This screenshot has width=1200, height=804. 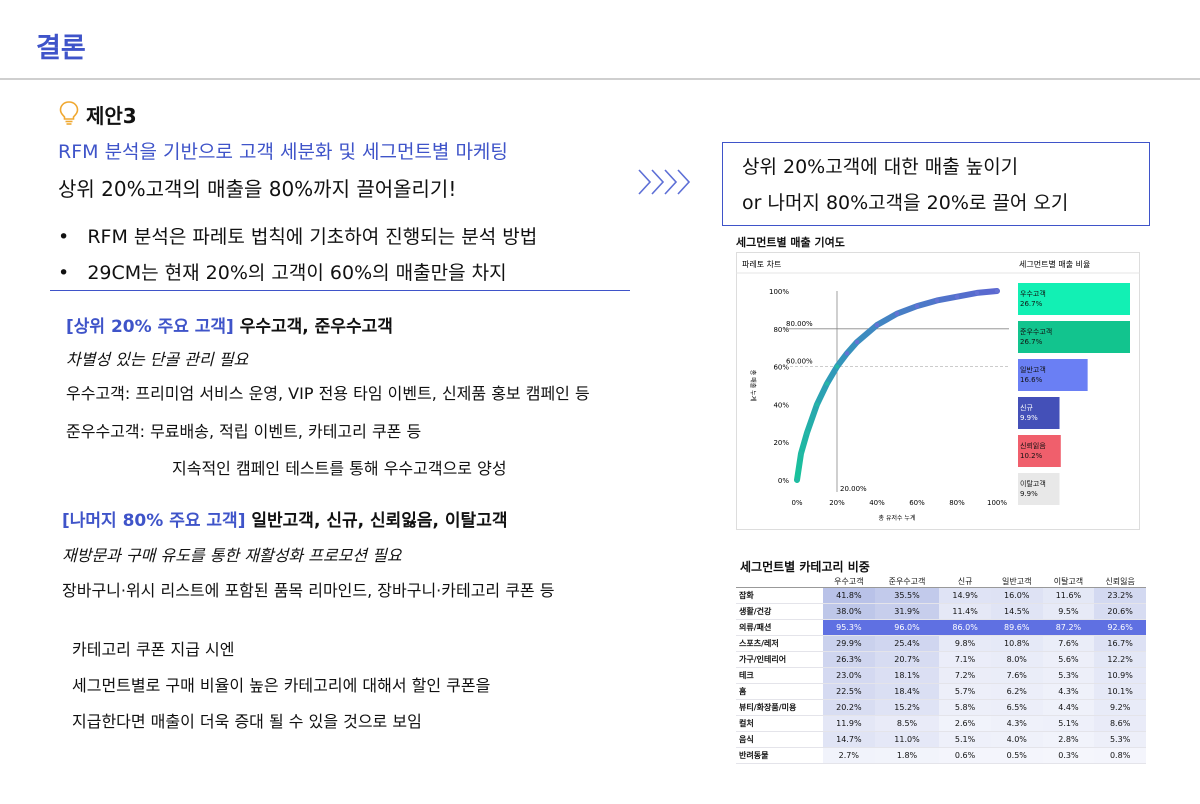 I want to click on heatmap-cell: 92.6%, so click(x=1120, y=627).